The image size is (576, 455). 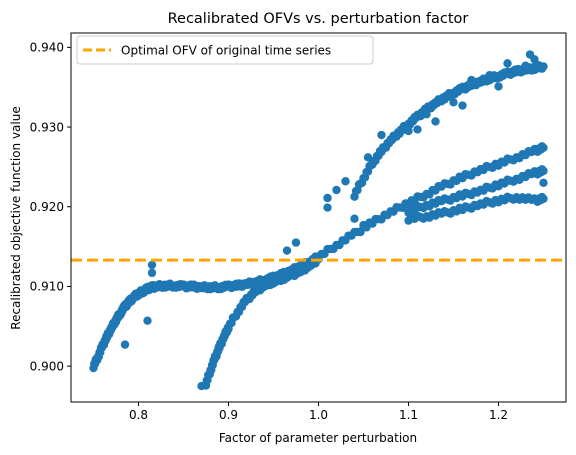 What do you see at coordinates (47, 48) in the screenshot?
I see `y-tick-label: 0.940` at bounding box center [47, 48].